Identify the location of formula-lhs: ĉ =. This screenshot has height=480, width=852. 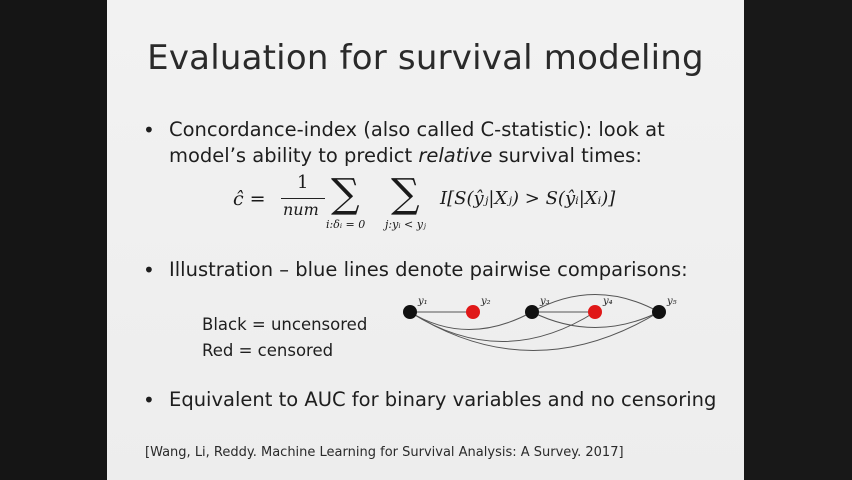
(249, 199).